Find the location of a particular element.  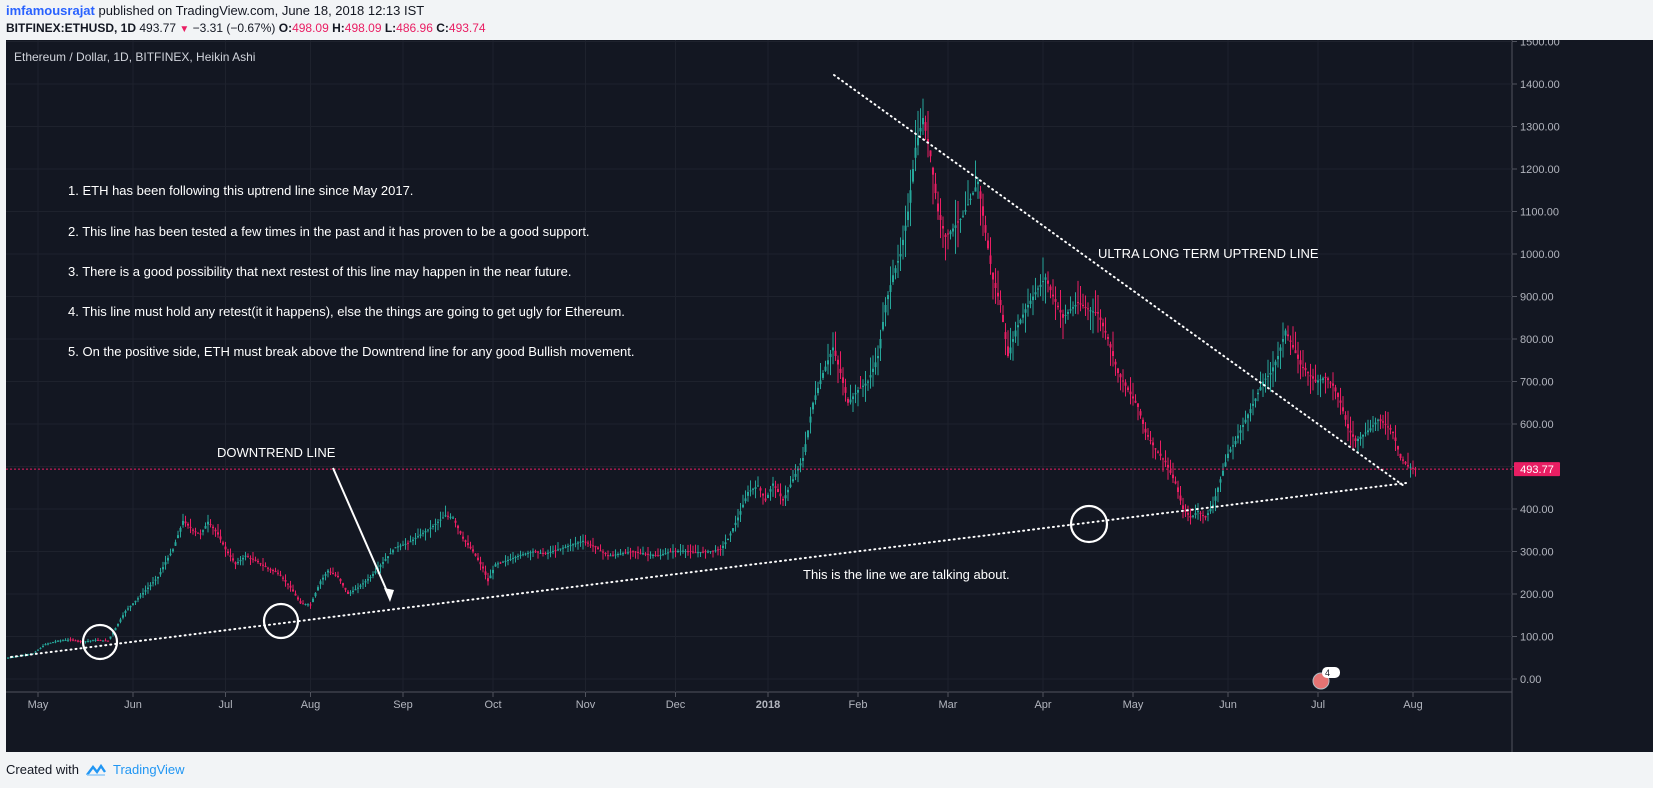

high-value: 498.09 is located at coordinates (363, 28).